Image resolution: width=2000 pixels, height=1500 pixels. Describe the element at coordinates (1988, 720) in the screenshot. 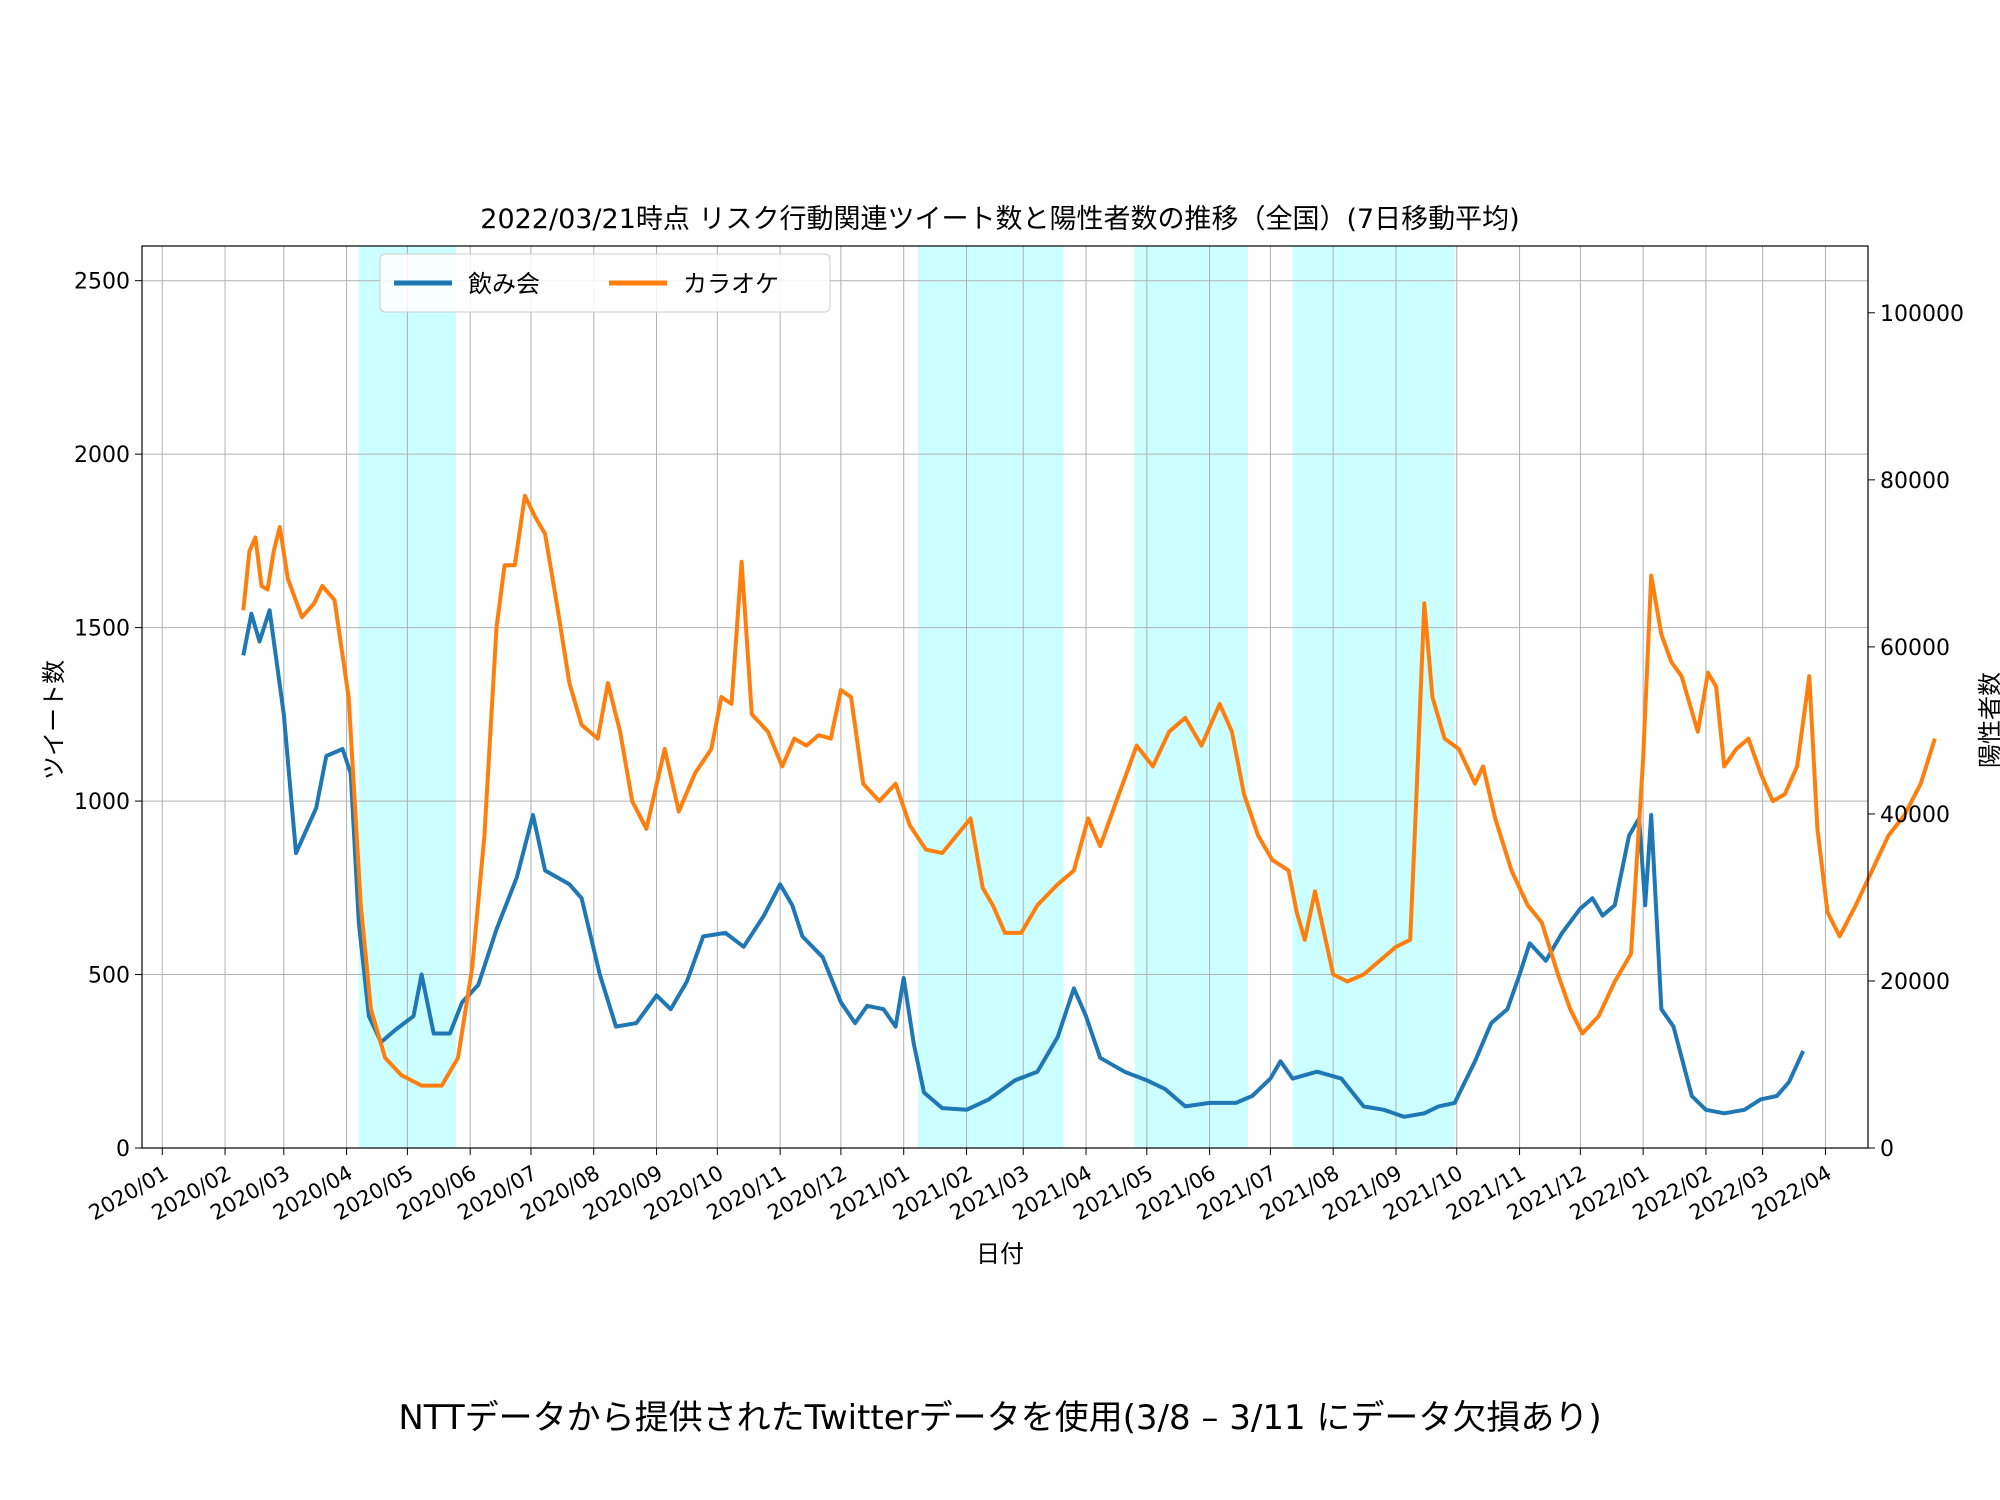

I see `y2-axis-label: 陽性者数` at that location.